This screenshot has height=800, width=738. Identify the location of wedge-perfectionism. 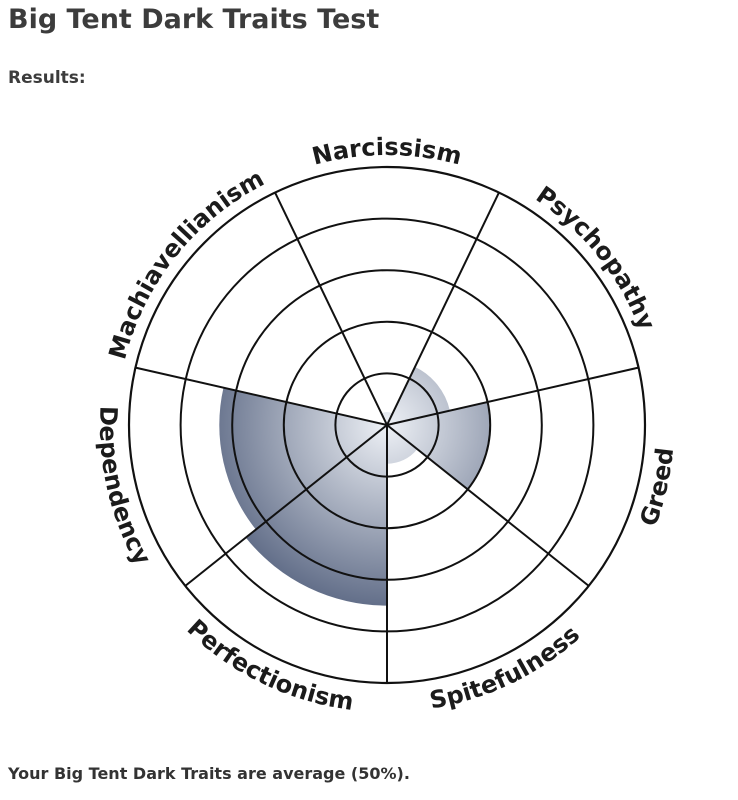
(316, 515).